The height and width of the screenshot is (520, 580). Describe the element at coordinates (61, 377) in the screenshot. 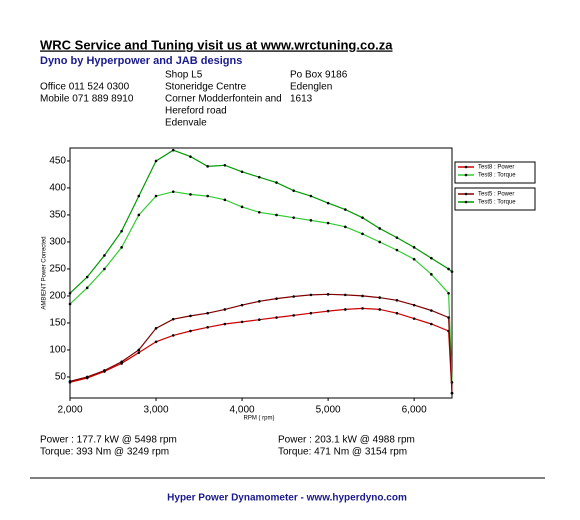

I see `y-tick-label: 50` at that location.